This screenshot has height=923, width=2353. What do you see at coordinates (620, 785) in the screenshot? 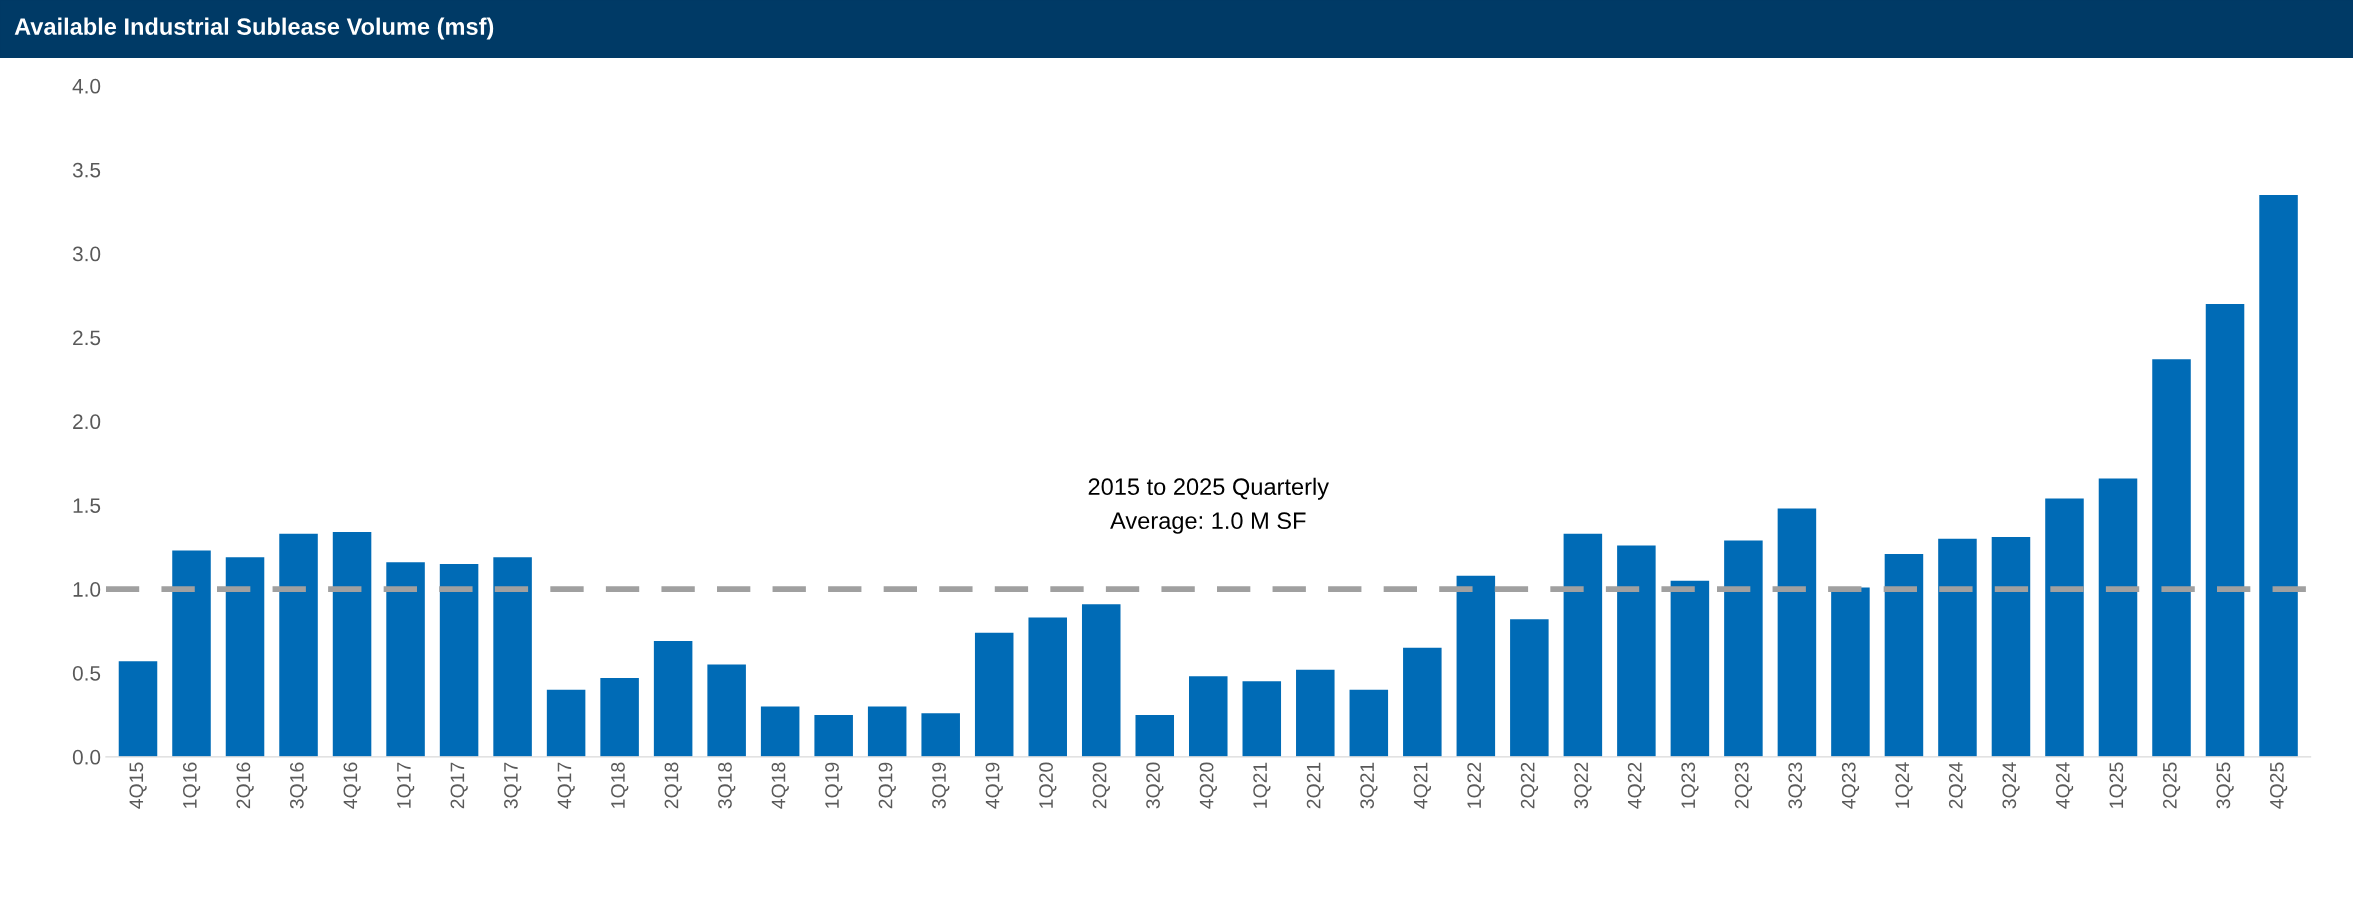
I see `x-tick-label: 1Q18` at bounding box center [620, 785].